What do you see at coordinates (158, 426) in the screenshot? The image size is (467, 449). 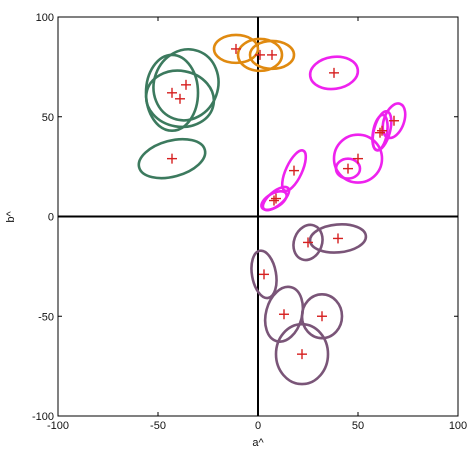 I see `x-tick-label: -50` at bounding box center [158, 426].